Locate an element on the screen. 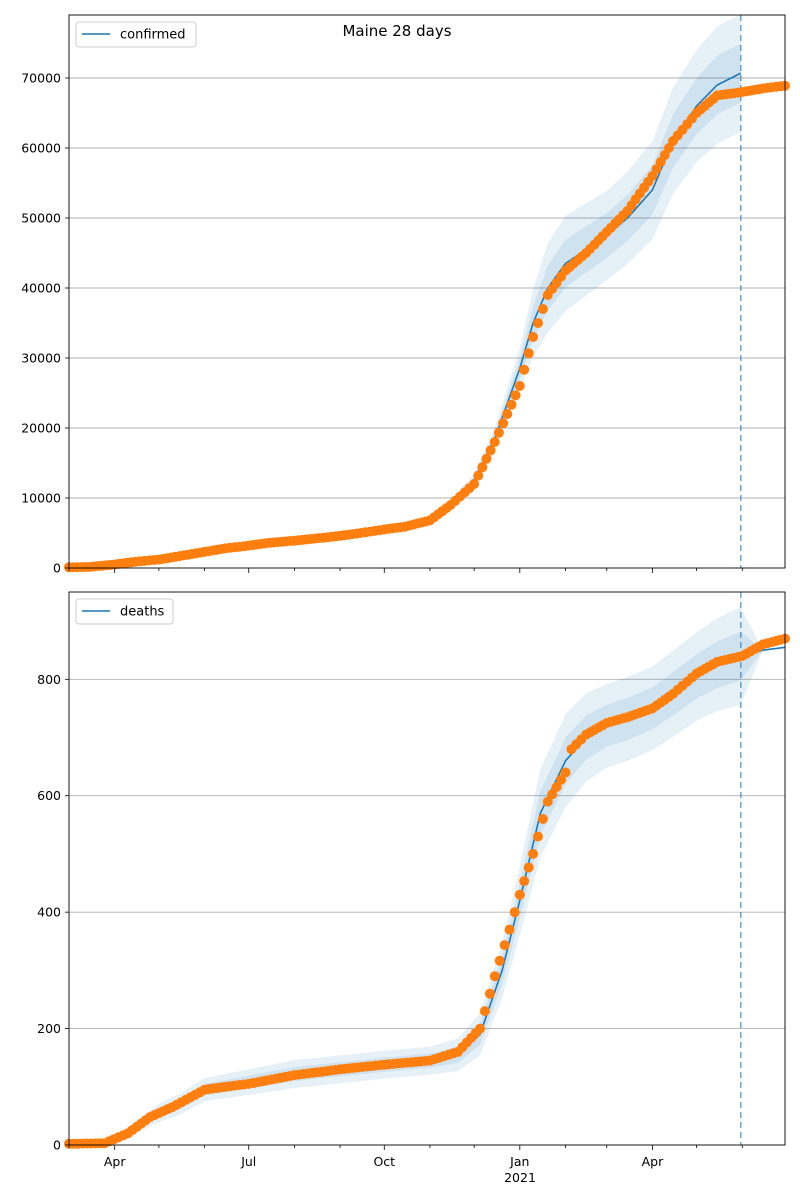 The height and width of the screenshot is (1200, 800). deaths-x-tick-label: Jul is located at coordinates (248, 1161).